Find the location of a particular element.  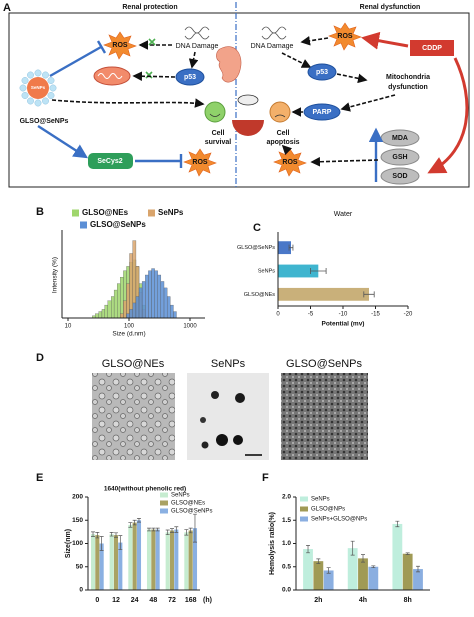

x-tick-label: 72 is located at coordinates (172, 600).